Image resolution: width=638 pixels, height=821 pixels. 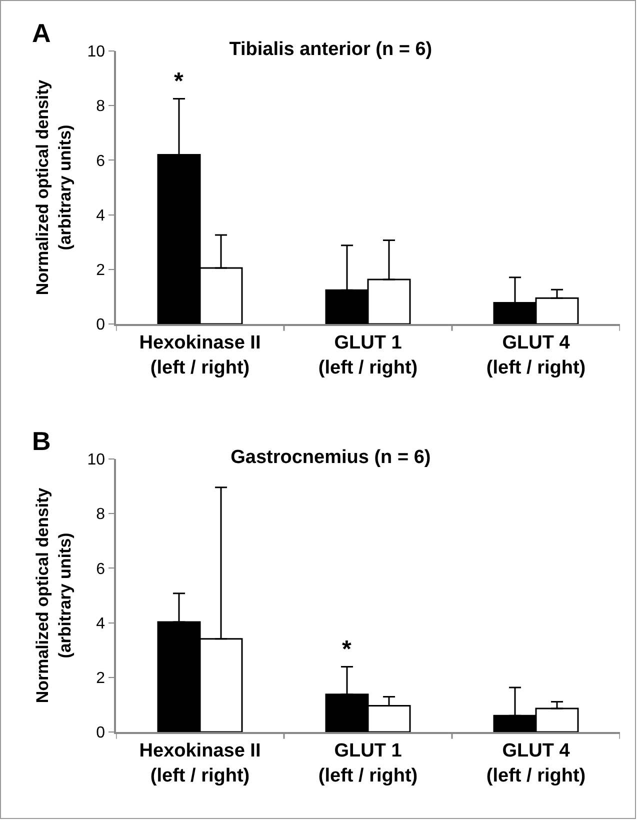 What do you see at coordinates (41, 441) in the screenshot?
I see `text: B` at bounding box center [41, 441].